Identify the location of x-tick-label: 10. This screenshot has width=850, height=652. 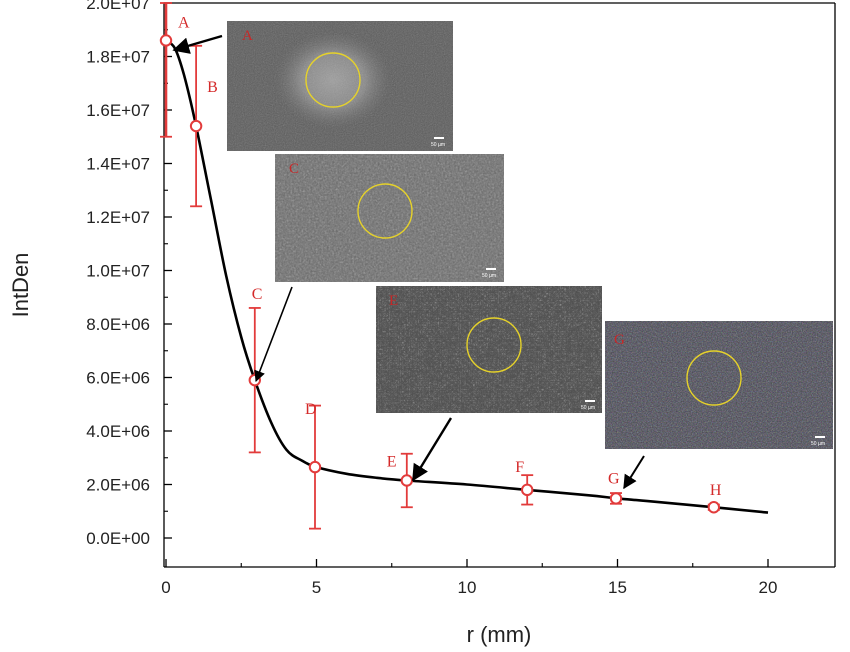
(467, 587).